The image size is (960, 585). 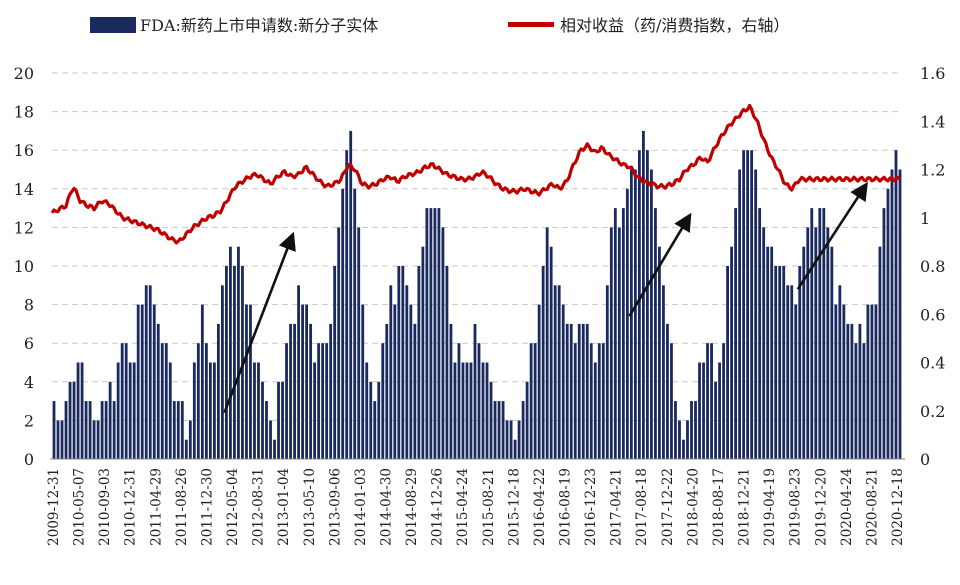 What do you see at coordinates (745, 507) in the screenshot?
I see `x-tick-label: 2018-12-21` at bounding box center [745, 507].